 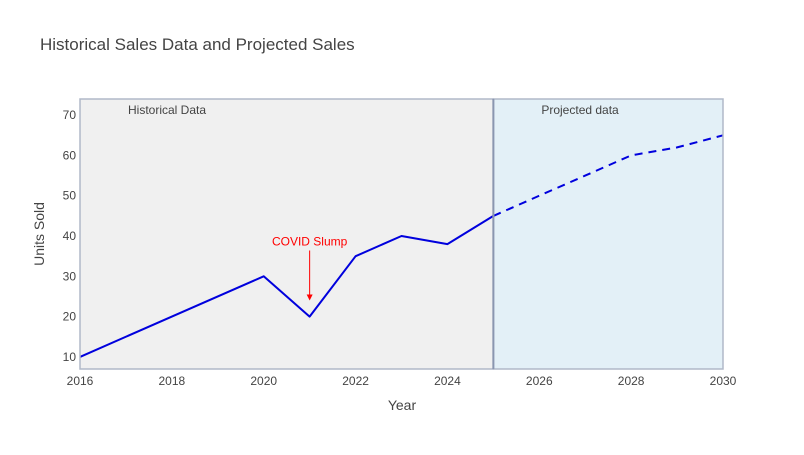 What do you see at coordinates (539, 381) in the screenshot?
I see `x-tick-label: 2026` at bounding box center [539, 381].